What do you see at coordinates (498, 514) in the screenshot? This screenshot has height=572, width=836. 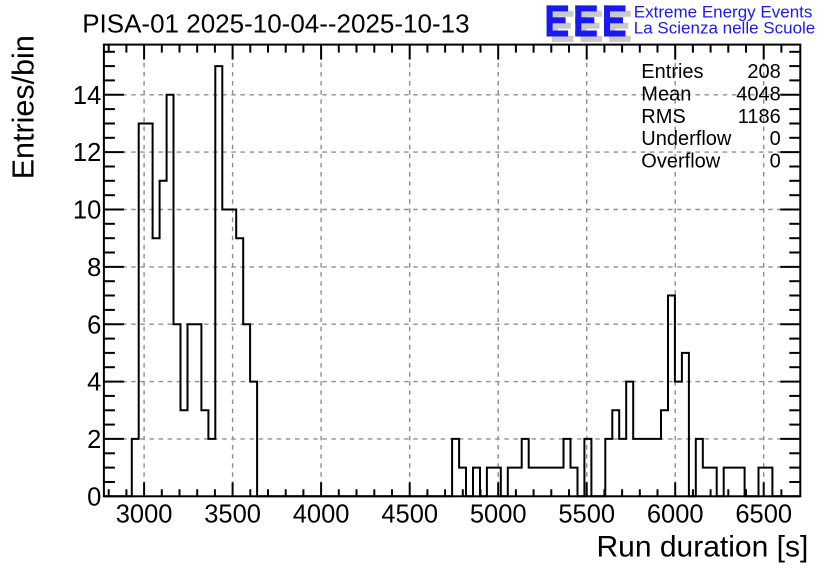 I see `svg-text: 5000` at bounding box center [498, 514].